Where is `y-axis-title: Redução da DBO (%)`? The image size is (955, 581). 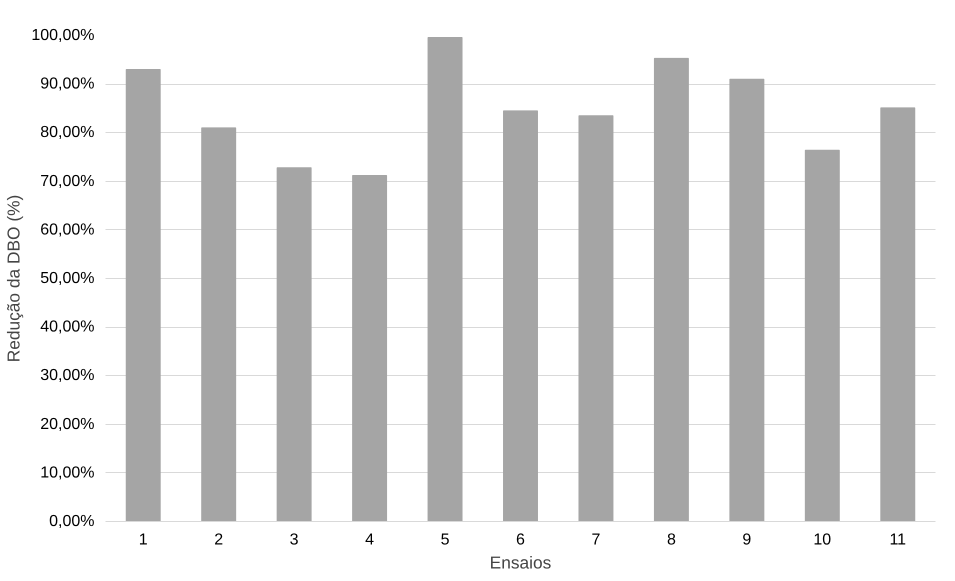 y-axis-title: Redução da DBO (%) is located at coordinates (13, 278).